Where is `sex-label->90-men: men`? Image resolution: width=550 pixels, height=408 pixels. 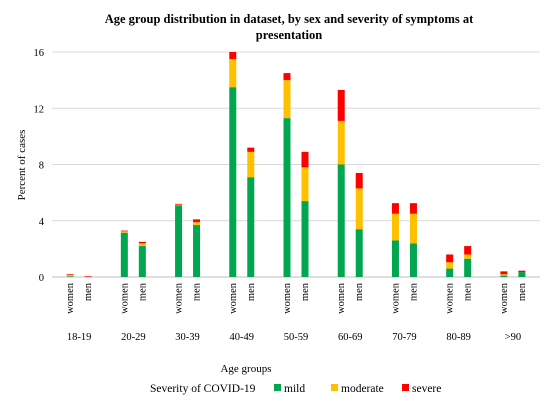
sex-label->90-men: men is located at coordinates (522, 291).